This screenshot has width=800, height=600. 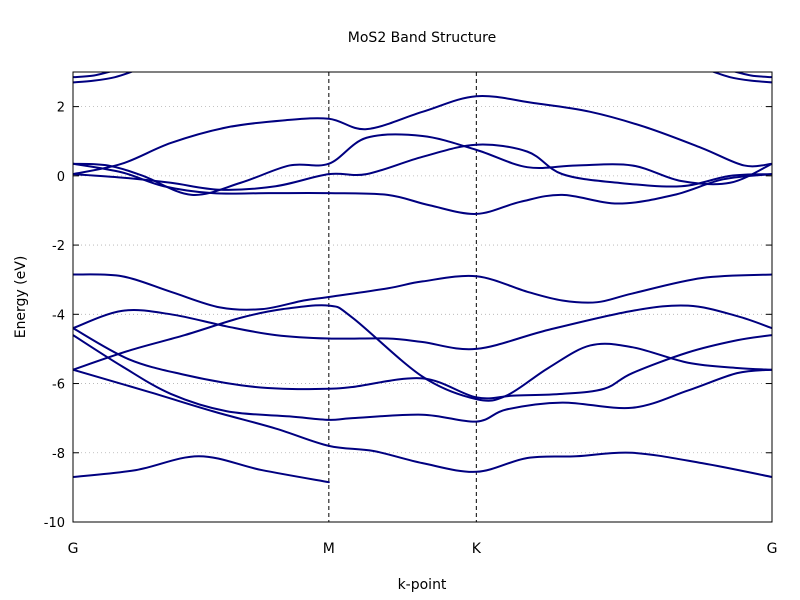 What do you see at coordinates (422, 38) in the screenshot?
I see `chart-title: MoS2 Band Structure` at bounding box center [422, 38].